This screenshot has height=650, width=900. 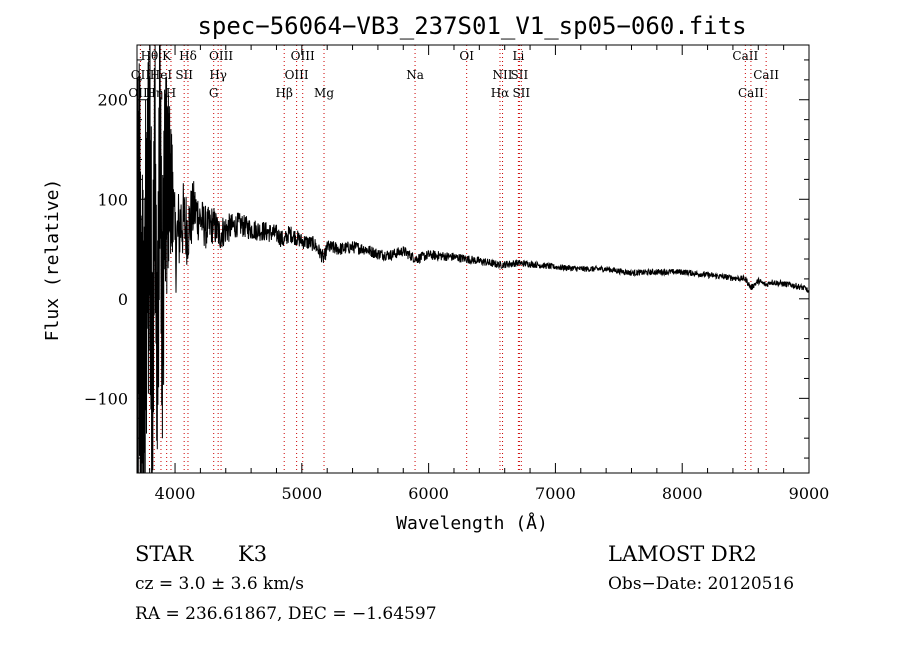 I want to click on line-marker-label-15: Mg, so click(x=324, y=93).